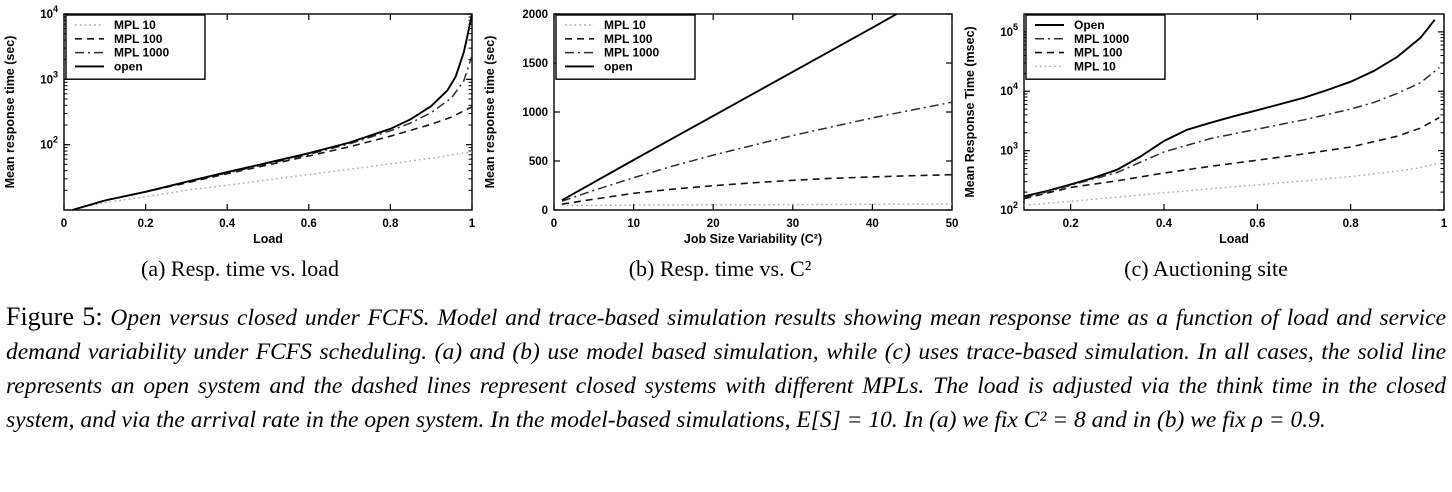  Describe the element at coordinates (535, 15) in the screenshot. I see `svg-text: 2000` at that location.